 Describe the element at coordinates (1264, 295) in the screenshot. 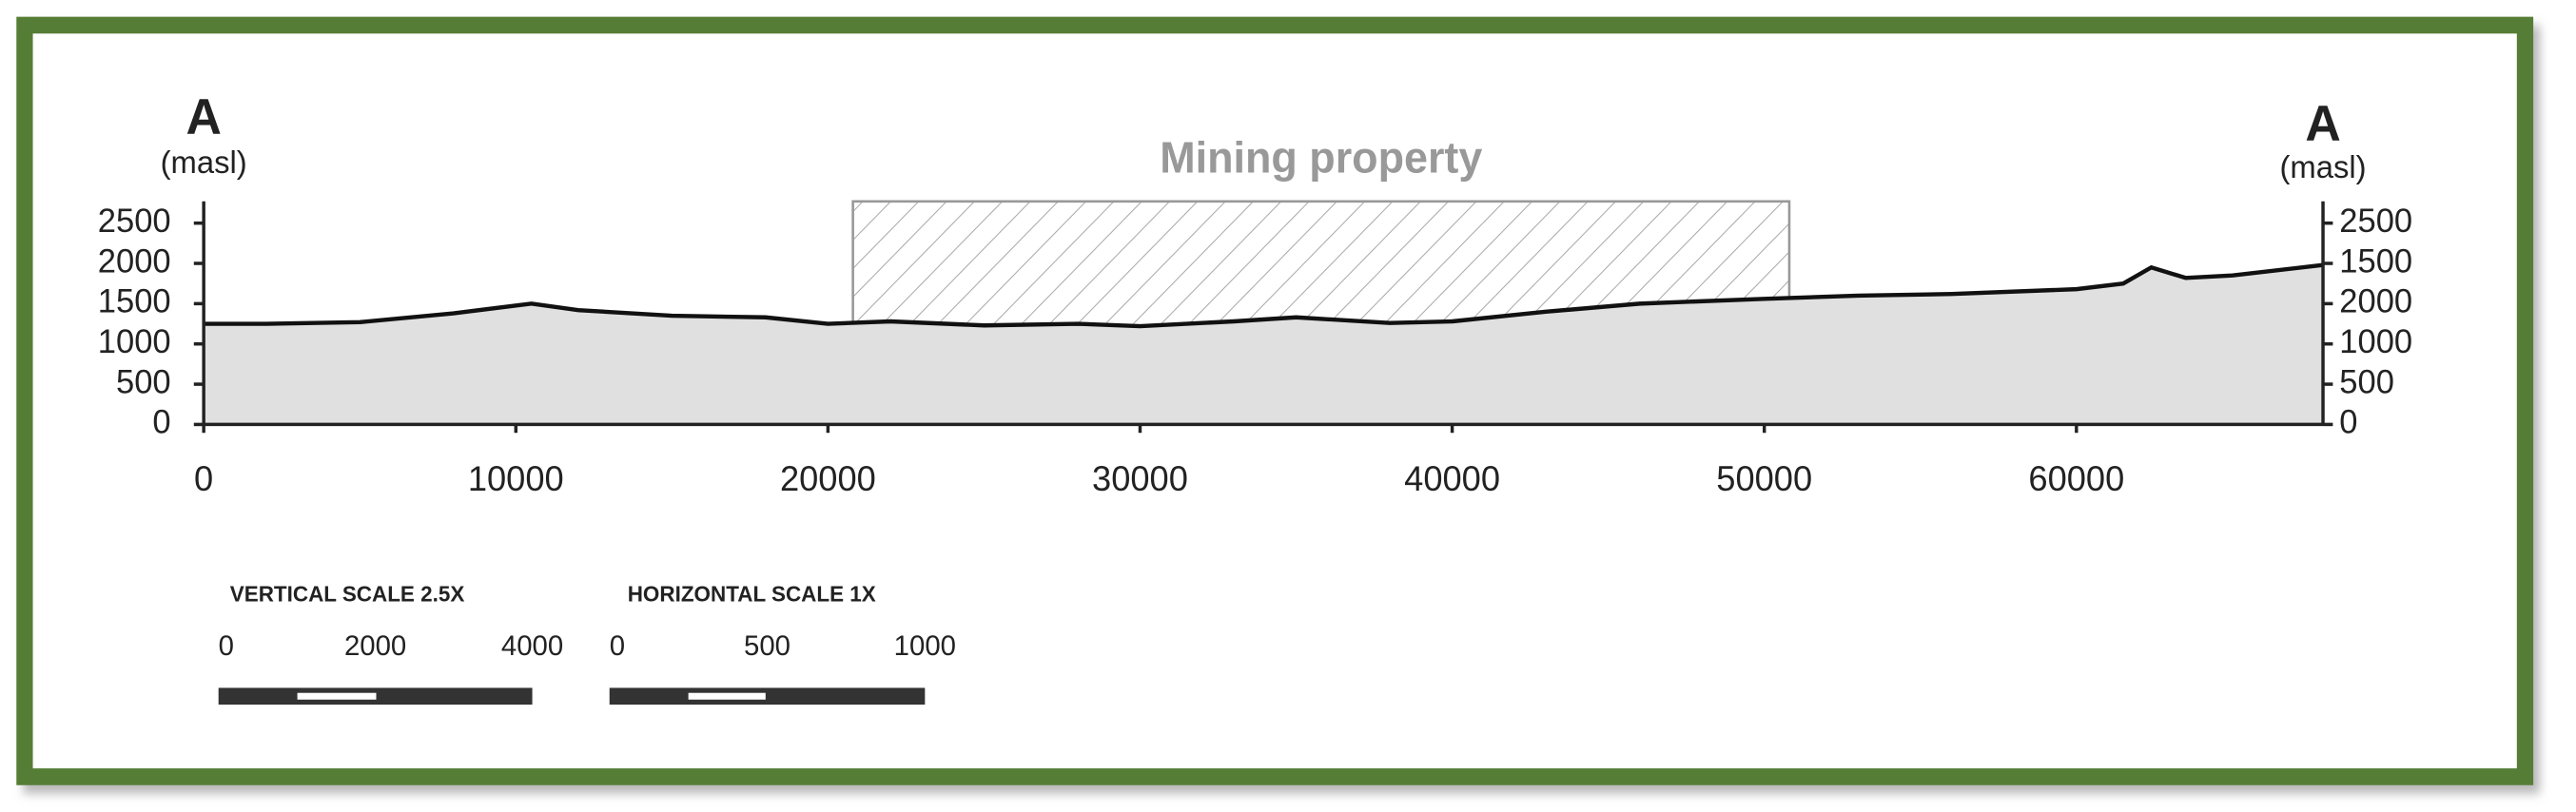

I see `profile-line` at that location.